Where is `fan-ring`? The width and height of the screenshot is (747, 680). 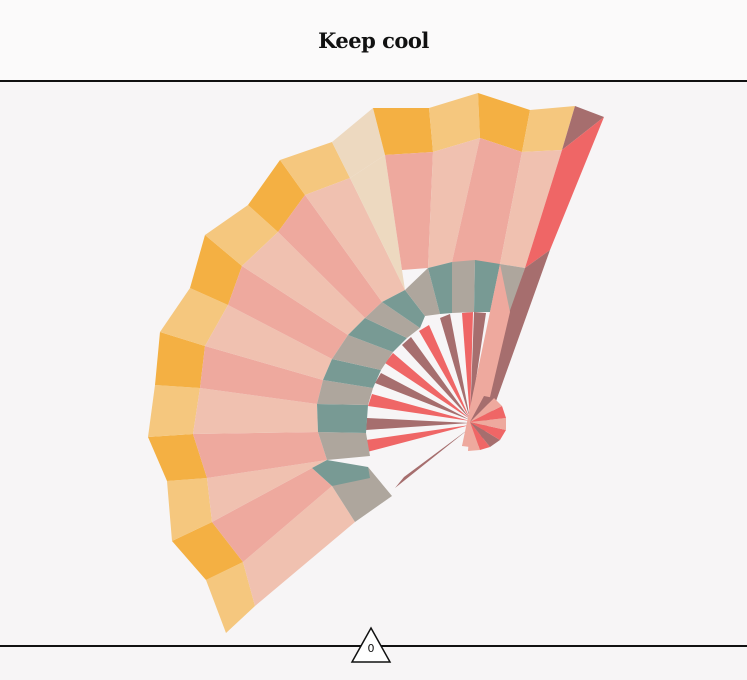 fan-ring is located at coordinates (418, 391).